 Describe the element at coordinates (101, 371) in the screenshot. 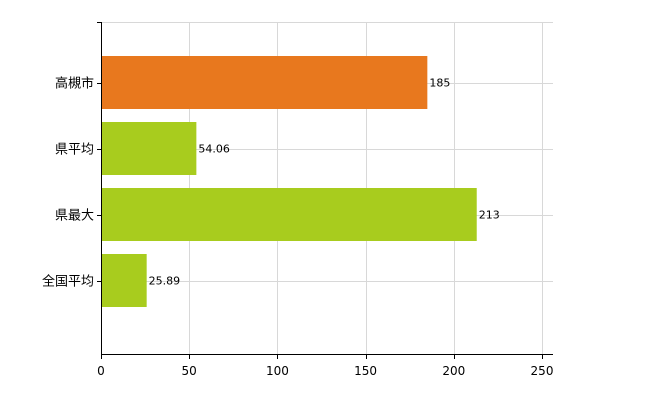

I see `x-tick-label: 0` at that location.